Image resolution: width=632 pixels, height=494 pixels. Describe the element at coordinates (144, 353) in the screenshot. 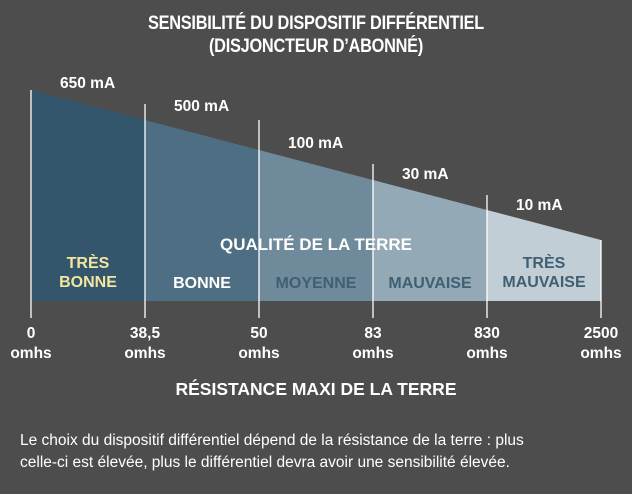

I see `tick-unit-2: omhs` at that location.